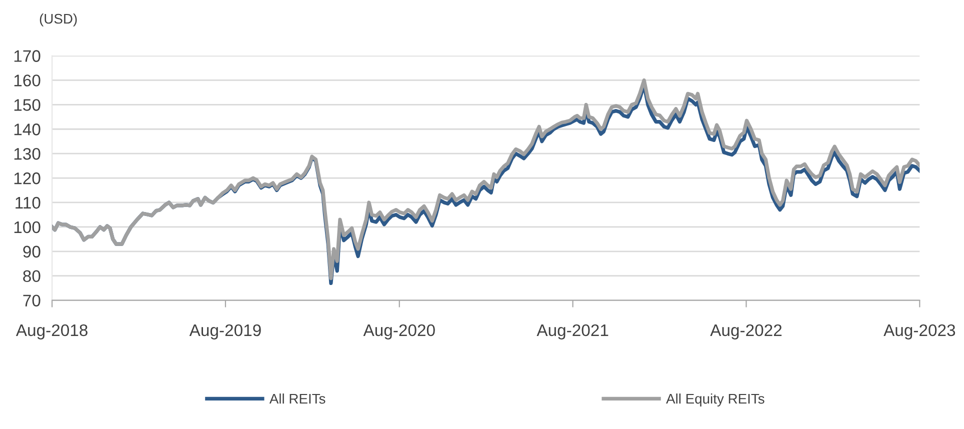  Describe the element at coordinates (31, 252) in the screenshot. I see `y-tick-label: 90` at that location.